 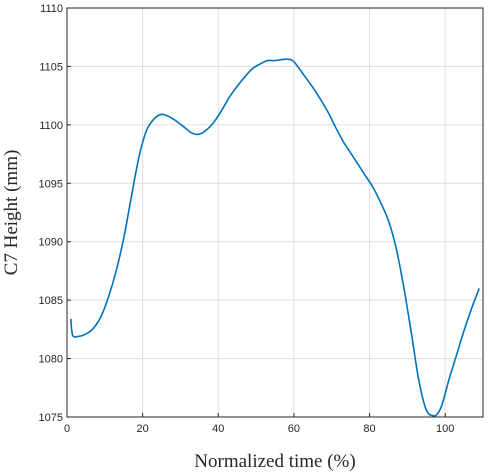 What do you see at coordinates (51, 67) in the screenshot?
I see `y-tick-label: 1105` at bounding box center [51, 67].